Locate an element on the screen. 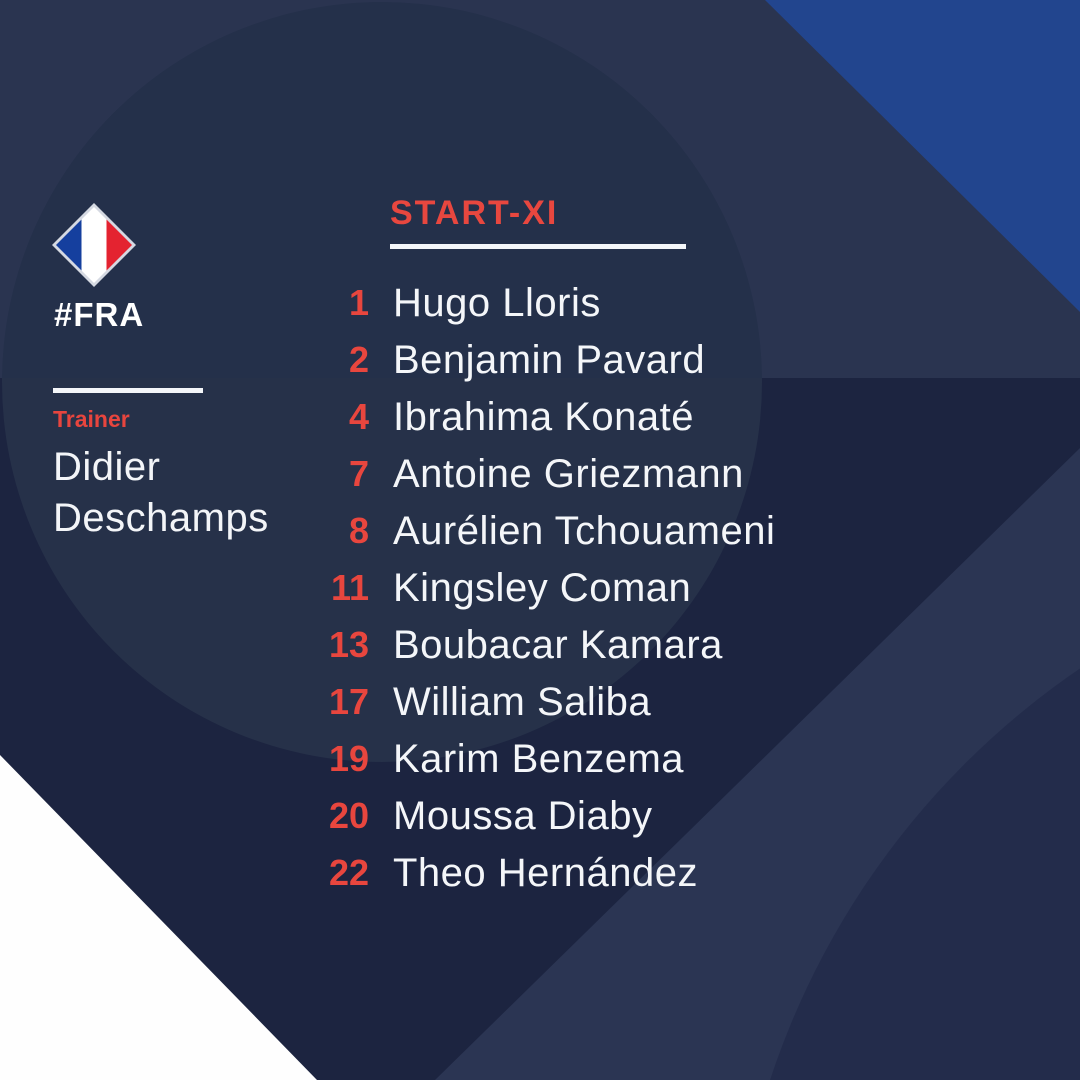 Image resolution: width=1080 pixels, height=1080 pixels. player-number: 19 is located at coordinates (348, 758).